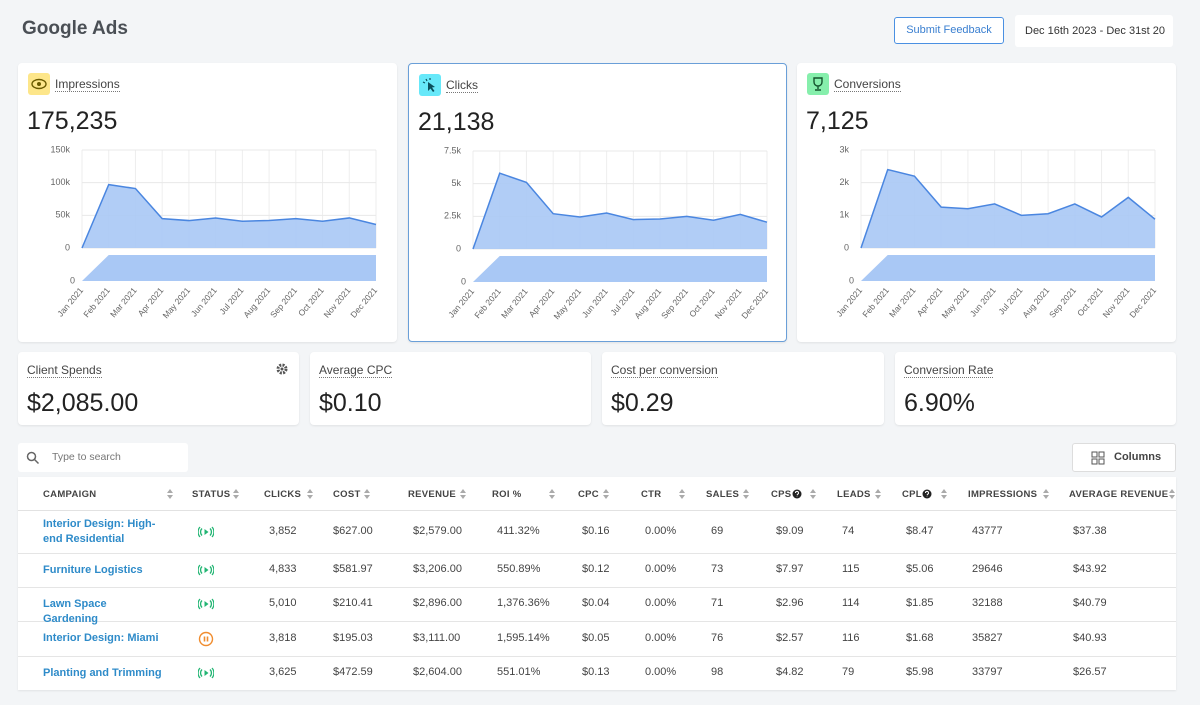 Image resolution: width=1200 pixels, height=705 pixels. What do you see at coordinates (790, 672) in the screenshot?
I see `table-cell: $4.82` at bounding box center [790, 672].